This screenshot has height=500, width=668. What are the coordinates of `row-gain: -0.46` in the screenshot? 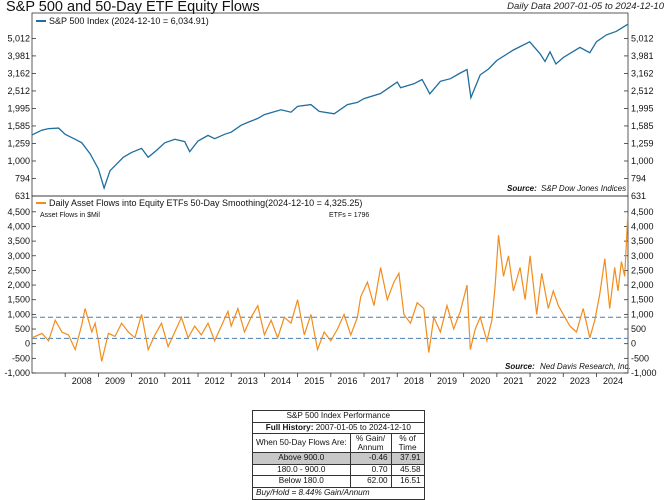 It's located at (370, 458).